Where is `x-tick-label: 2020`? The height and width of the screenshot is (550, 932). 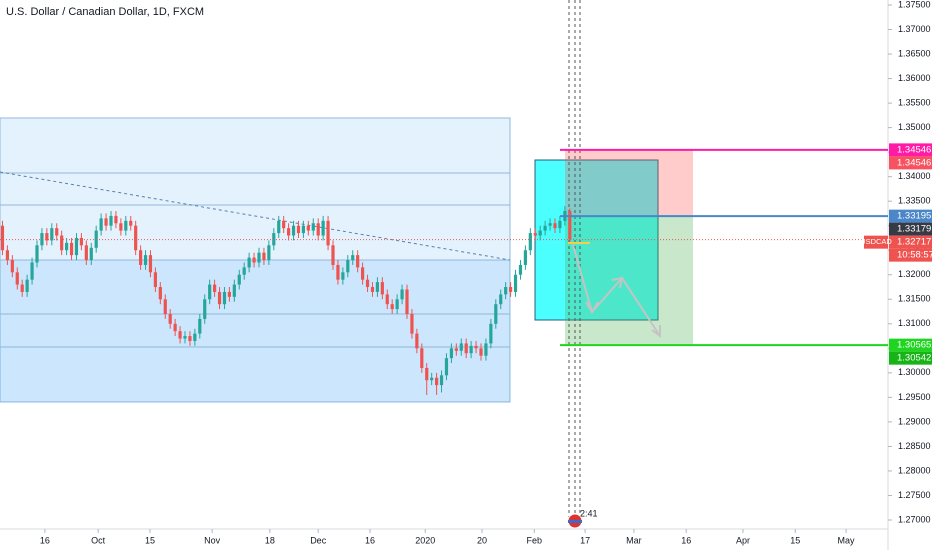
x-tick-label: 2020 is located at coordinates (425, 540).